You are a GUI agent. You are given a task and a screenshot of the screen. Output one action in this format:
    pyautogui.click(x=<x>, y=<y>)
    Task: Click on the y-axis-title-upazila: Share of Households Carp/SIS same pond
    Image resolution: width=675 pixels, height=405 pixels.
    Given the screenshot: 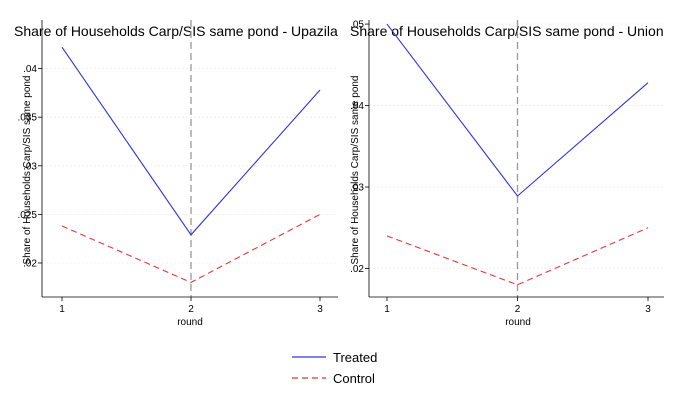 What is the action you would take?
    pyautogui.click(x=27, y=170)
    